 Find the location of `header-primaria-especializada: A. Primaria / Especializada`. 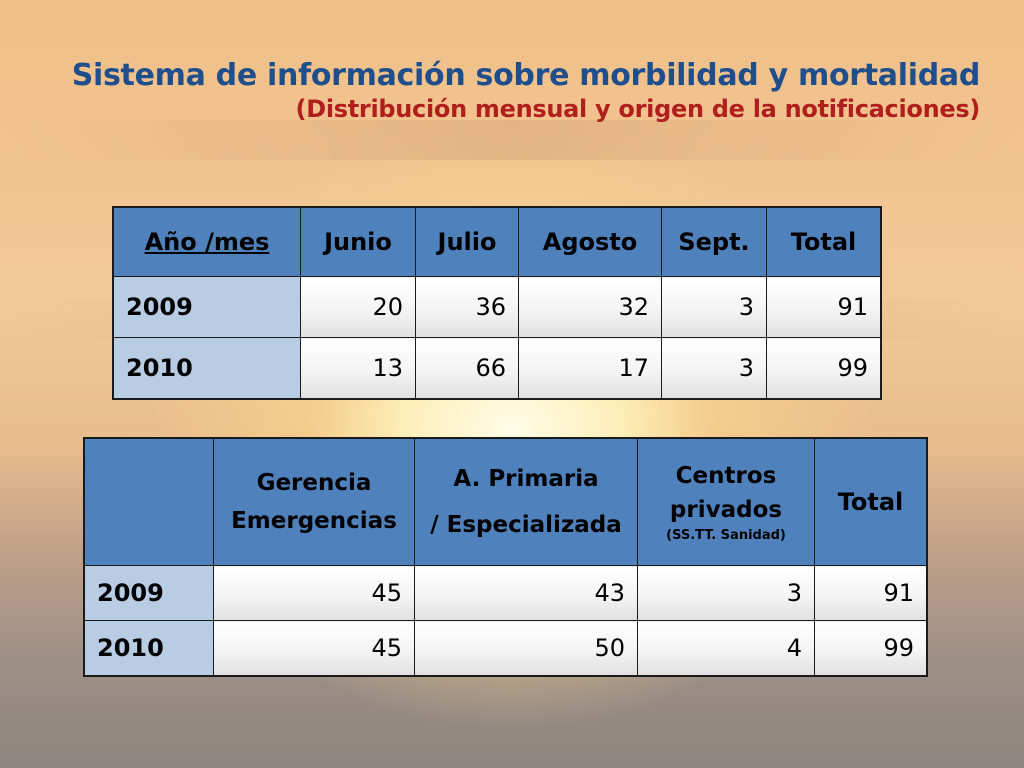

header-primaria-especializada: A. Primaria / Especializada is located at coordinates (526, 501).